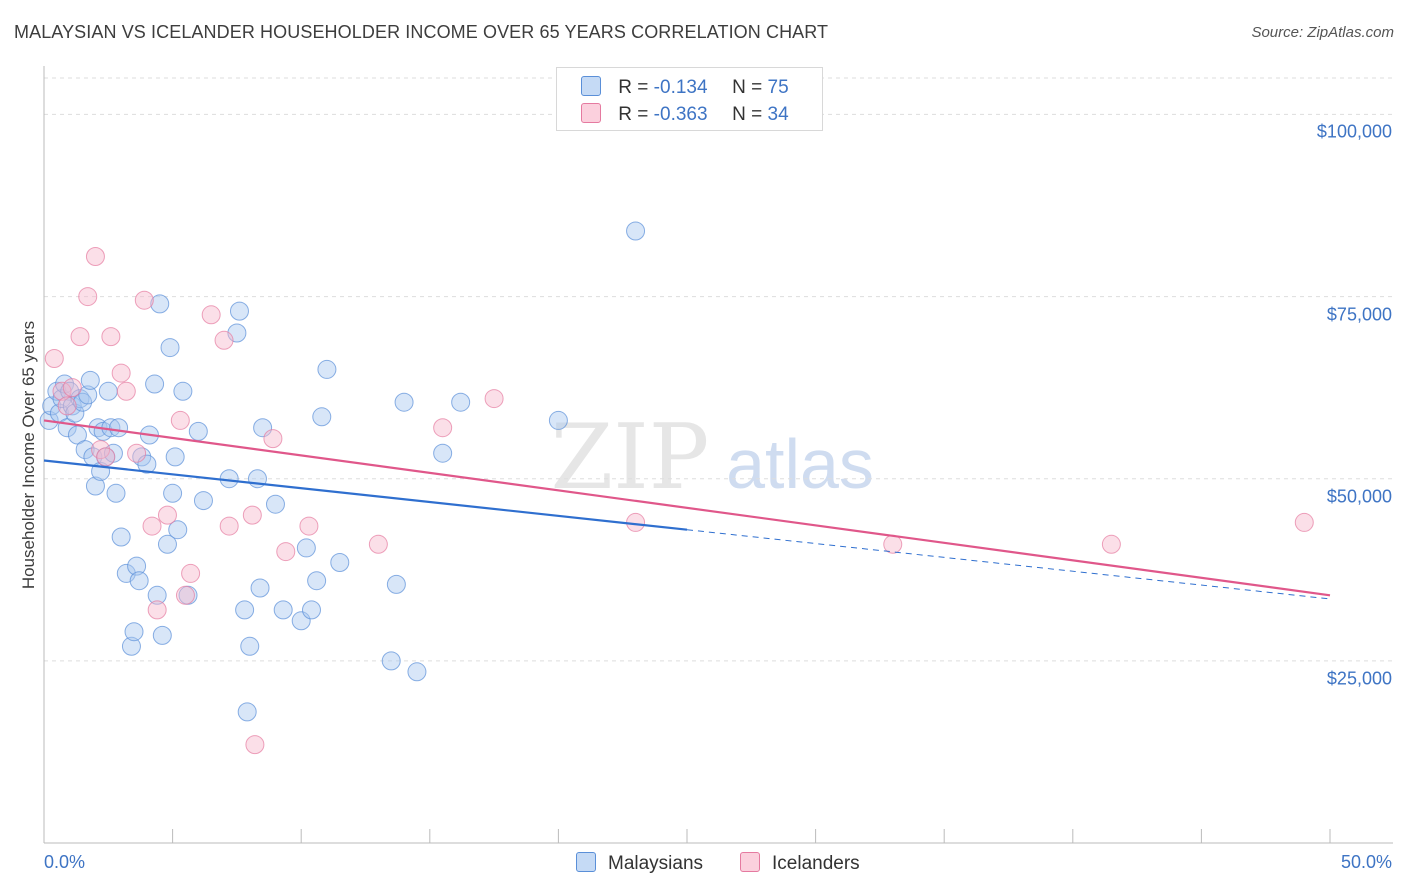 The image size is (1406, 892). What do you see at coordinates (1008, 564) in the screenshot?
I see `trend-line-malaysians-extension` at bounding box center [1008, 564].